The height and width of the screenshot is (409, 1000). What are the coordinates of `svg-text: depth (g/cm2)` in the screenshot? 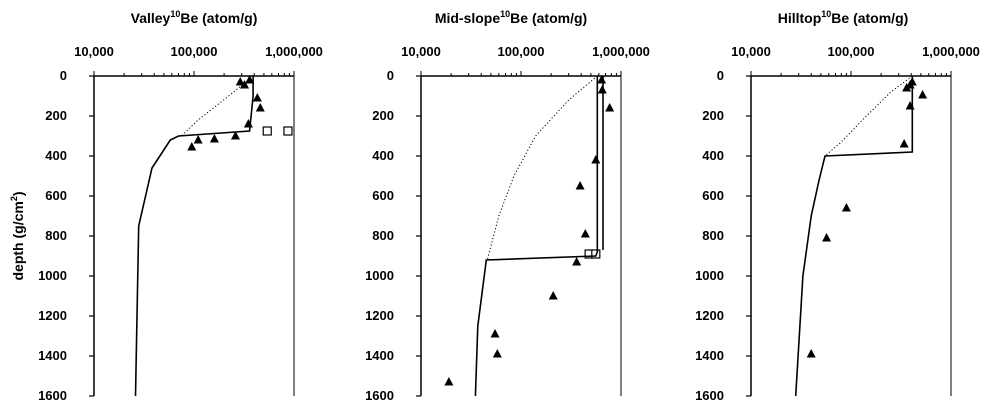 It's located at (17, 235).